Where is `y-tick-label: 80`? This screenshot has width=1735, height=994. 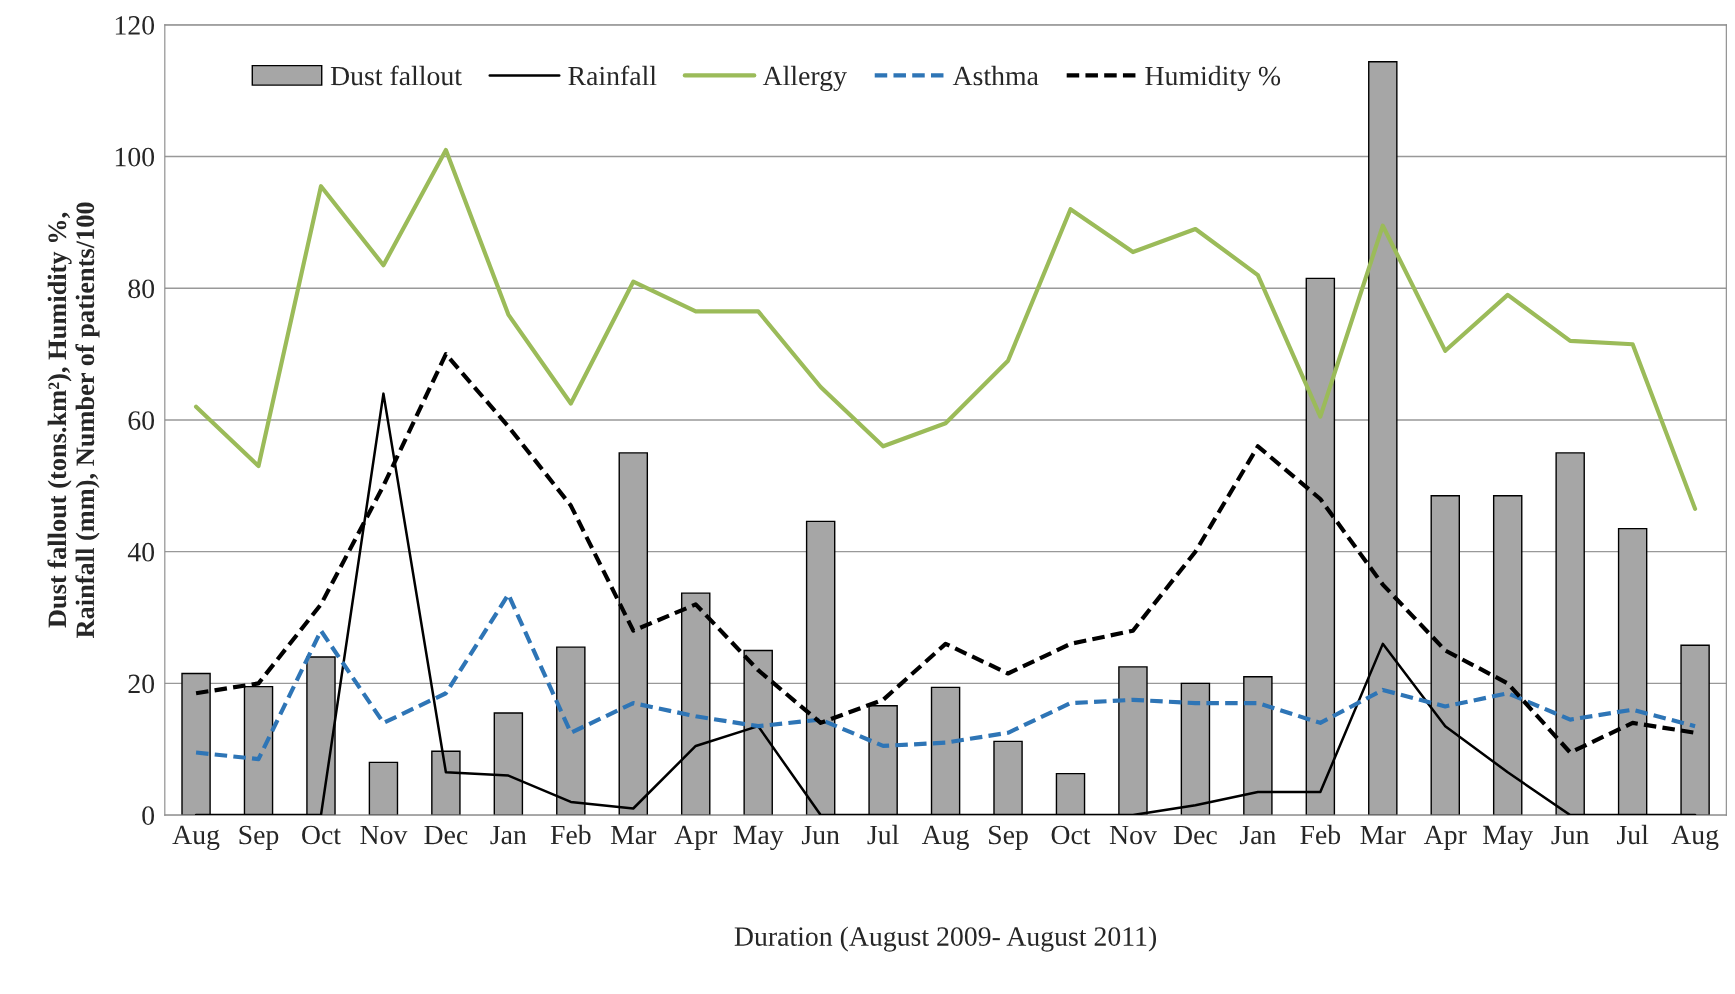 y-tick-label: 80 is located at coordinates (141, 289).